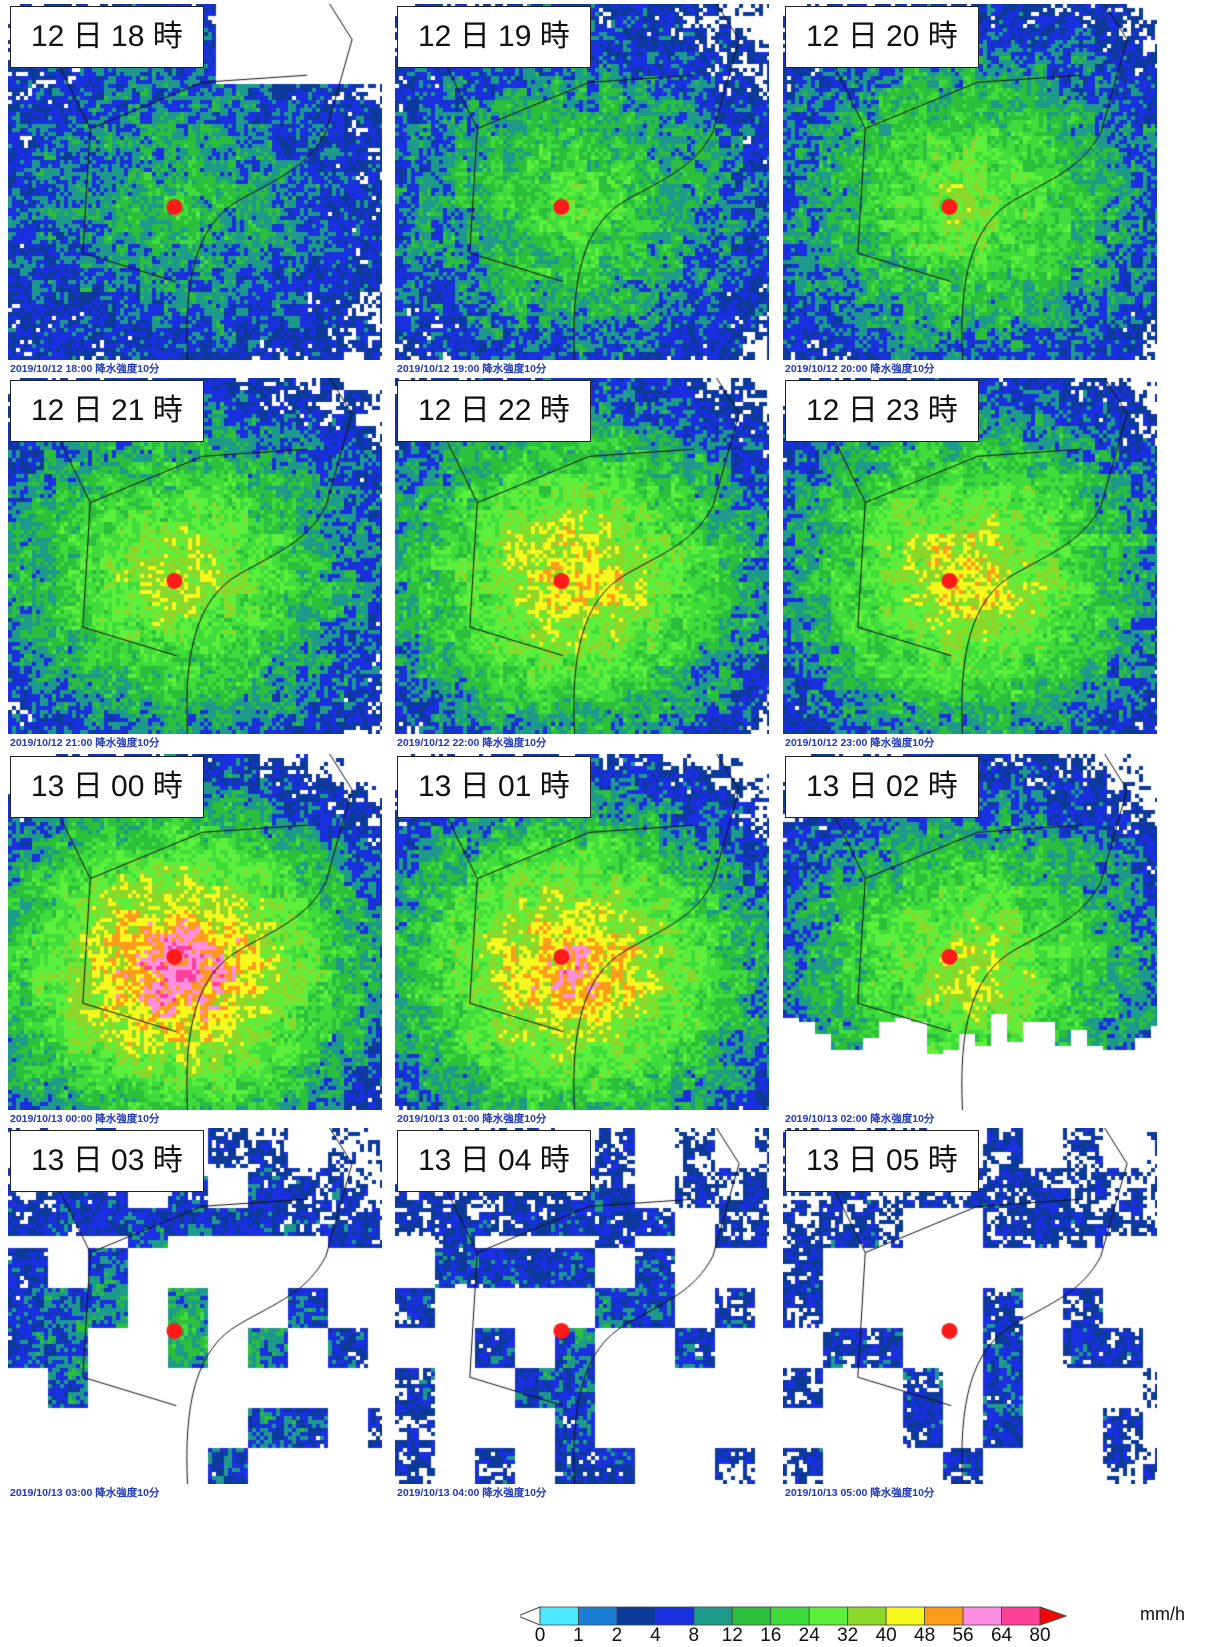  I want to click on radar-map: 13 日 04 時, so click(582, 1306).